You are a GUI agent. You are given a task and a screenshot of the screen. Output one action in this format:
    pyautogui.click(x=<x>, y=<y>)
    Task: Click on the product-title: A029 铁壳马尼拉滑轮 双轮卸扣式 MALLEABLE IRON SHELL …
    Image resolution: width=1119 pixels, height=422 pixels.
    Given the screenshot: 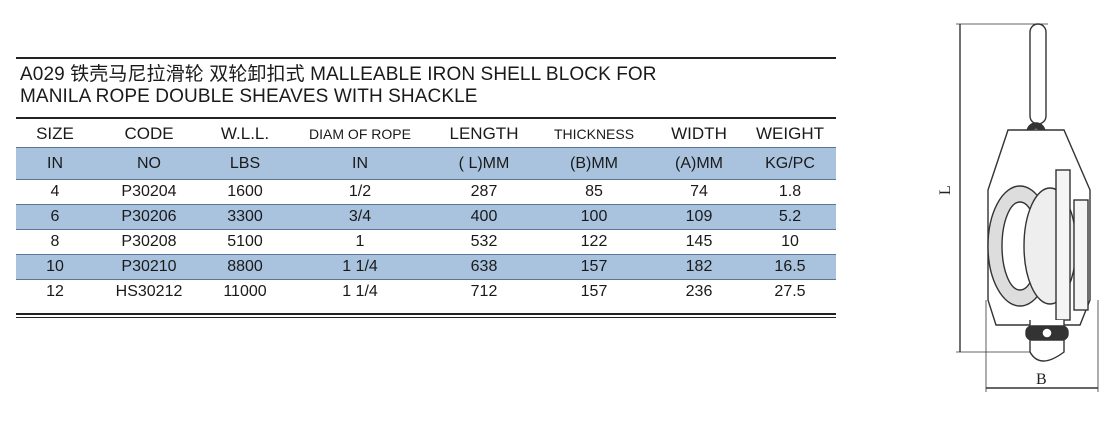 What is the action you would take?
    pyautogui.click(x=430, y=86)
    